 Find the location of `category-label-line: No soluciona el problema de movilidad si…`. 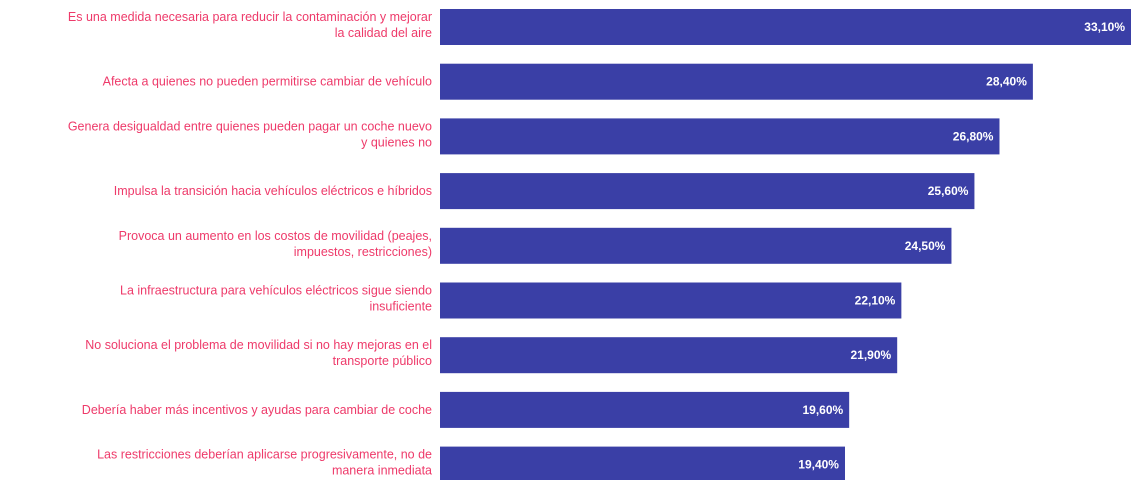

category-label-line: No soluciona el problema de movilidad si… is located at coordinates (258, 345).